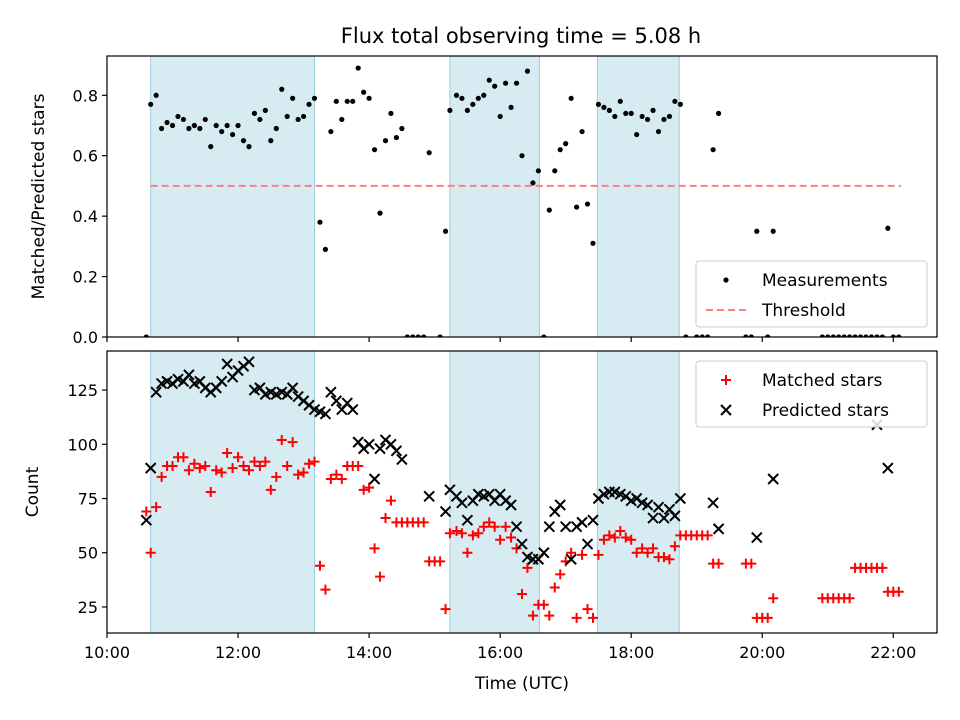 This screenshot has height=720, width=960. What do you see at coordinates (825, 411) in the screenshot?
I see `legend-label: Predicted stars` at bounding box center [825, 411].